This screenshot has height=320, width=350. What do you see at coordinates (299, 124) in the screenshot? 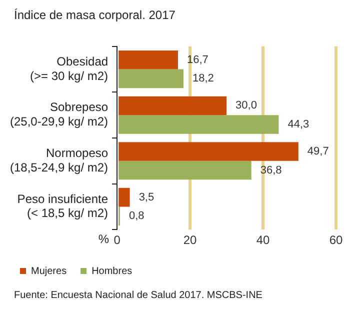
I see `data-label: 44,3` at bounding box center [299, 124].